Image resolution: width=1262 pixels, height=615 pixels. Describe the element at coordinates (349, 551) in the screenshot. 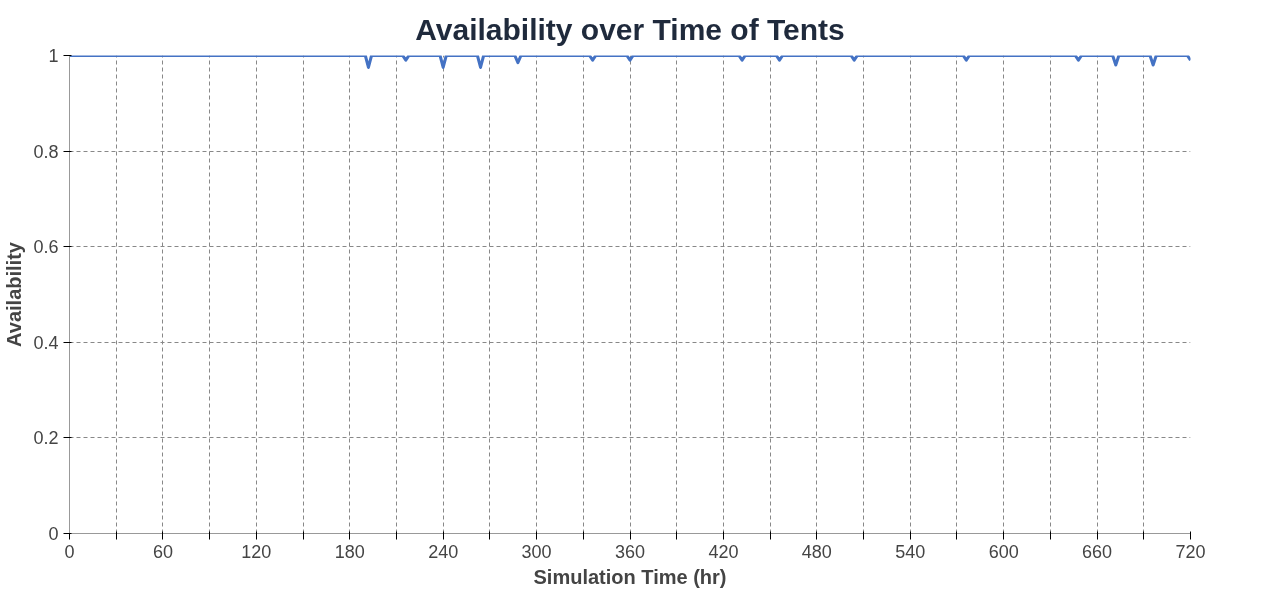

I see `x-tick-label: 180` at that location.